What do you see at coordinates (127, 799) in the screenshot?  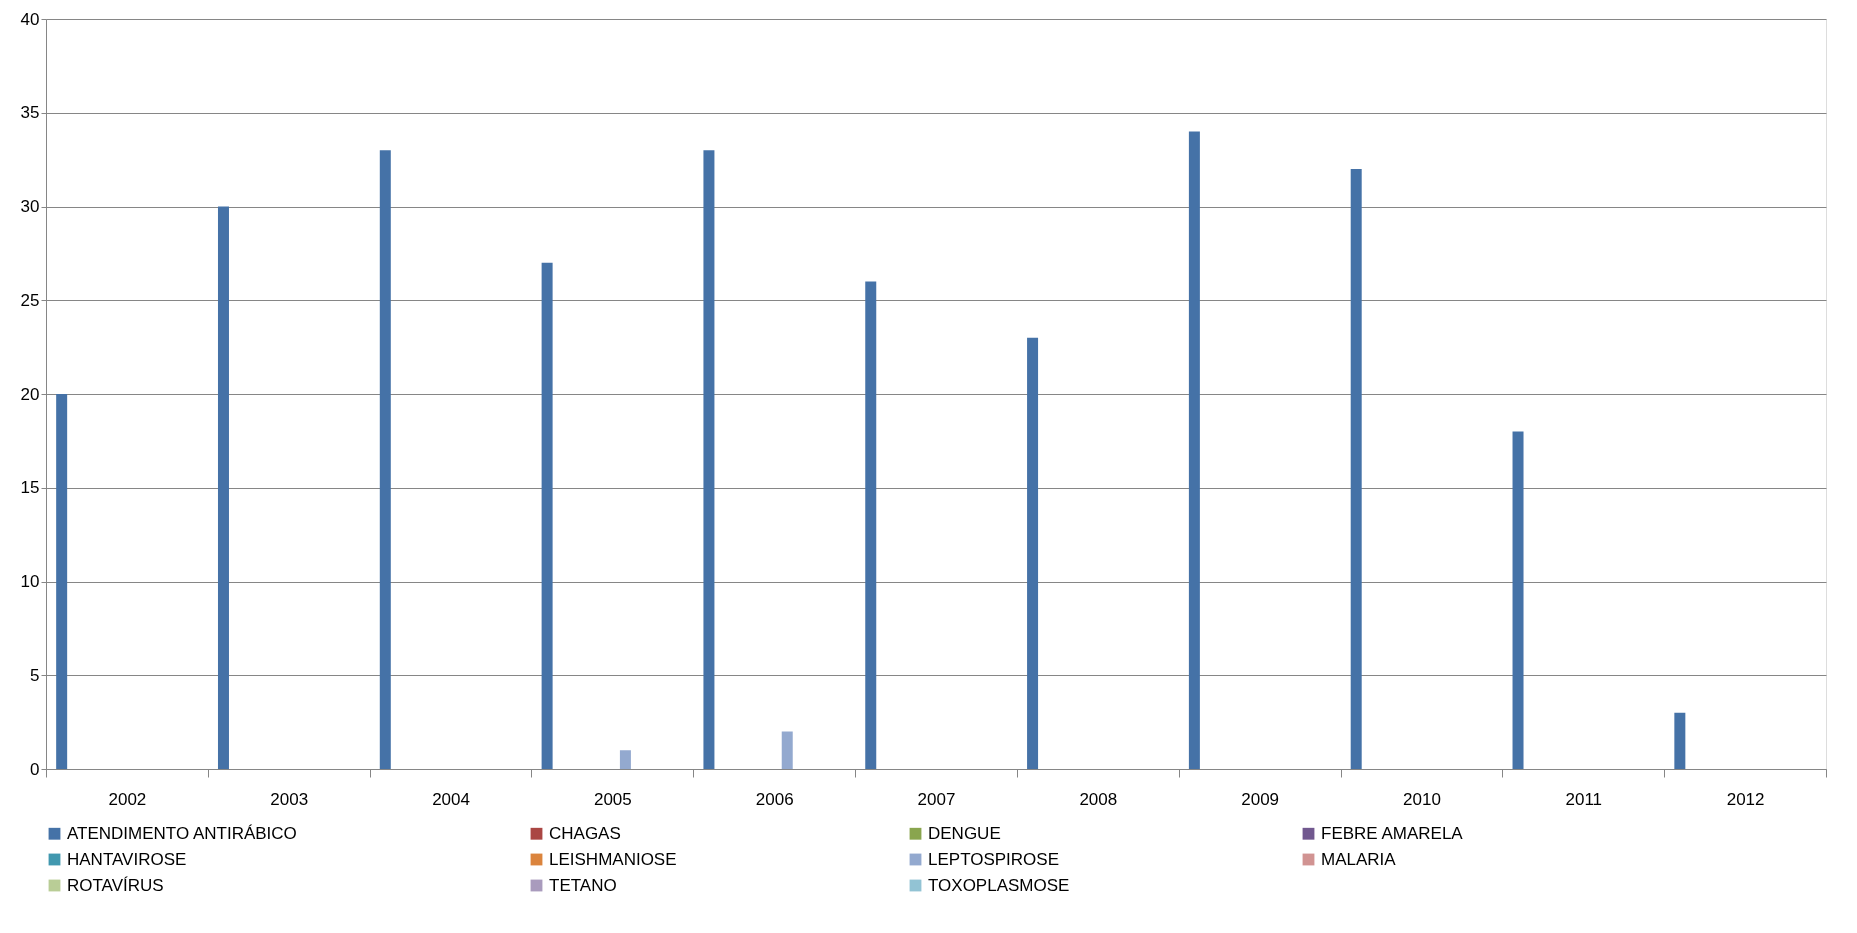 I see `x-tick-label: 2002` at bounding box center [127, 799].